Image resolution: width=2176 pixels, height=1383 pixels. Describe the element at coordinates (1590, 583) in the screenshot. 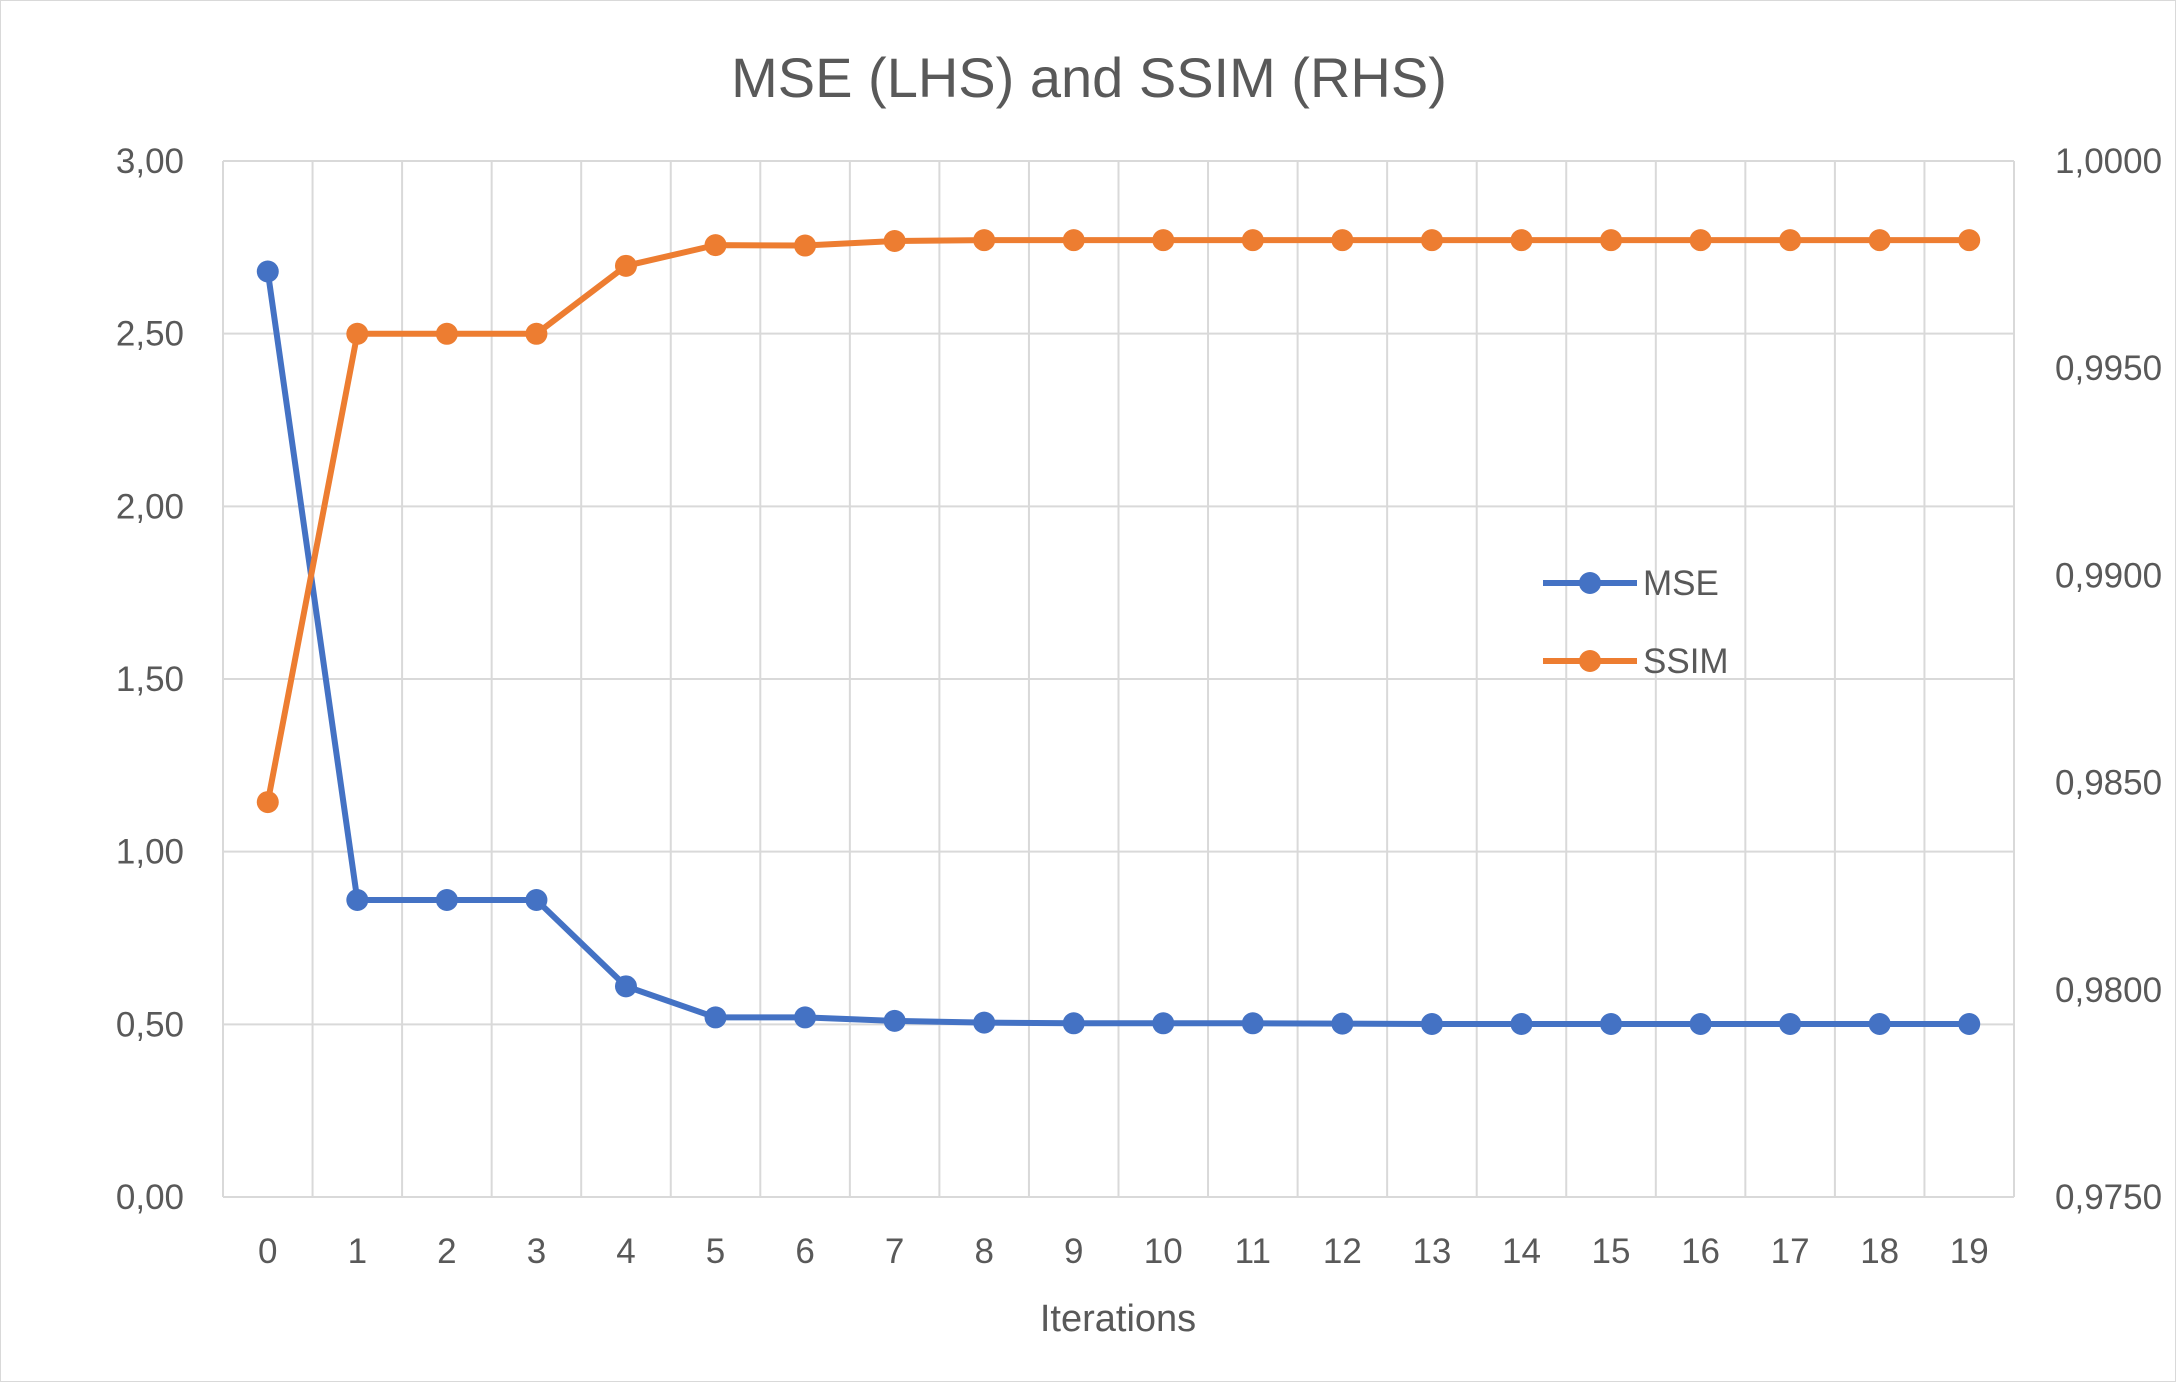

I see `legend-swatch-marker-mse` at that location.